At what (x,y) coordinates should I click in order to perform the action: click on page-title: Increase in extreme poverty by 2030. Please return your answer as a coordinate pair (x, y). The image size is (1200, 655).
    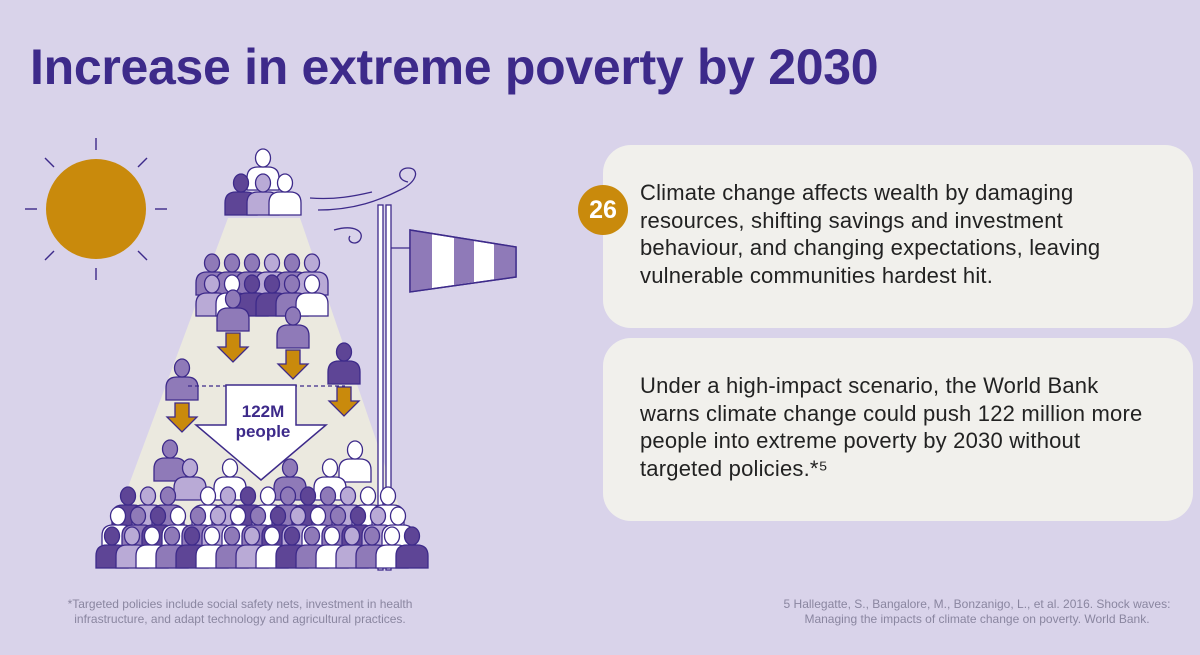
    Looking at the image, I should click on (454, 67).